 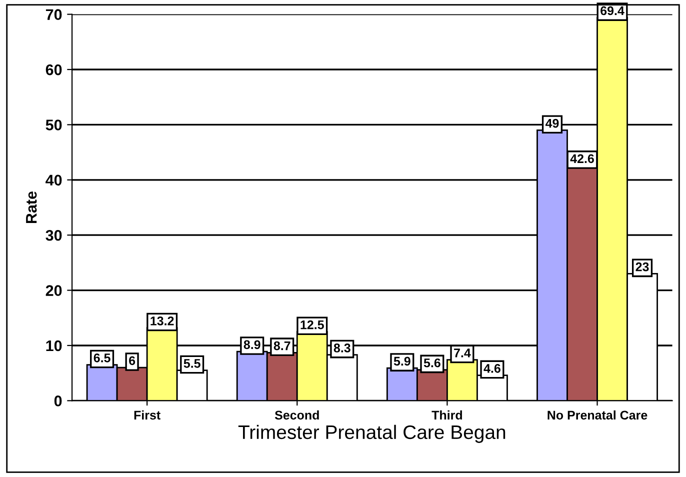 I want to click on data-label: 69.4, so click(x=612, y=11).